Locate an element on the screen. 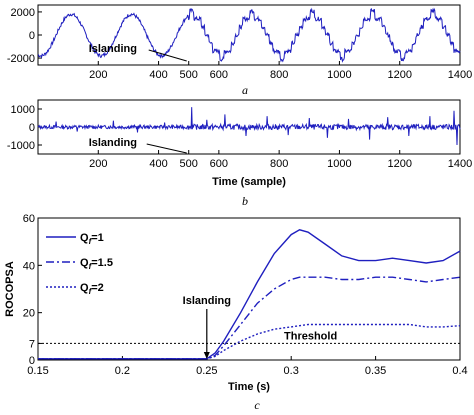 The width and height of the screenshot is (474, 415). panel-c-y-tick-label: 20 is located at coordinates (29, 314).